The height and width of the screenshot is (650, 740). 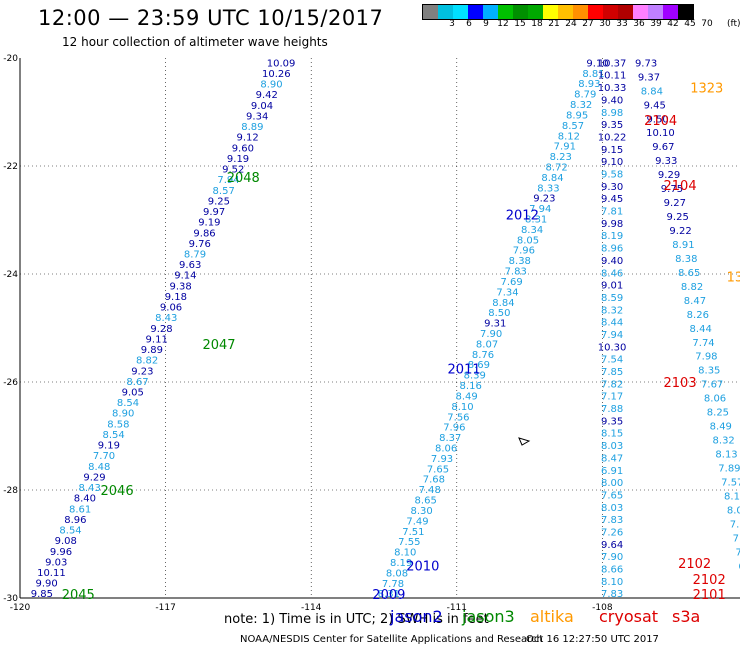 I want to click on swh-value: 8.43, so click(x=90, y=488).